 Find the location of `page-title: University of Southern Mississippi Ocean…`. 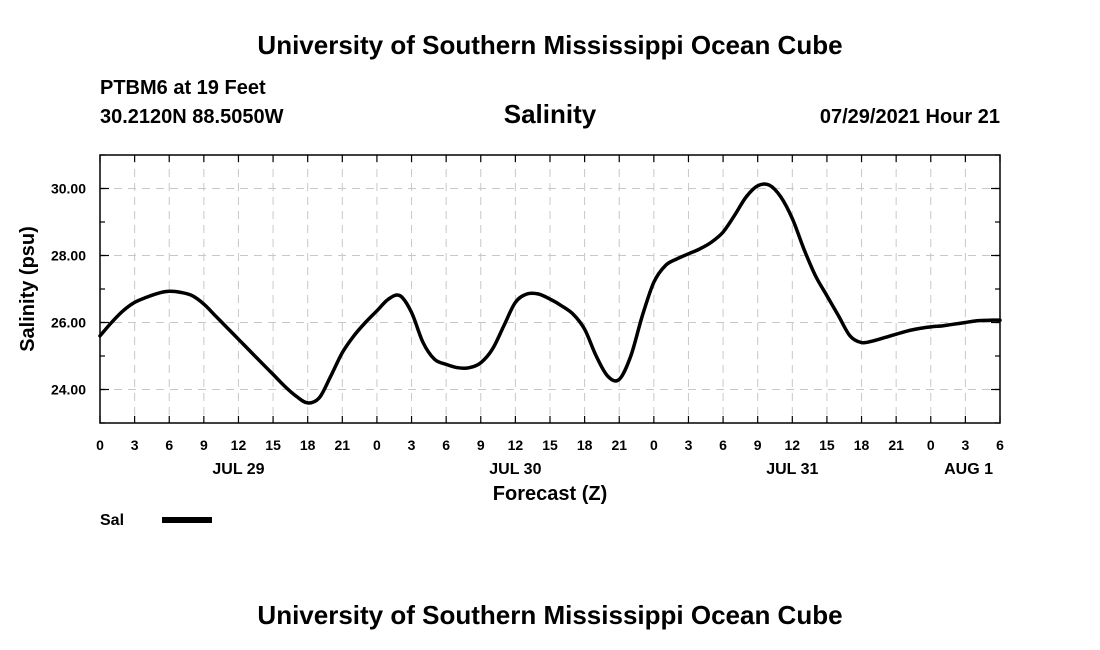

page-title: University of Southern Mississippi Ocean… is located at coordinates (550, 45).